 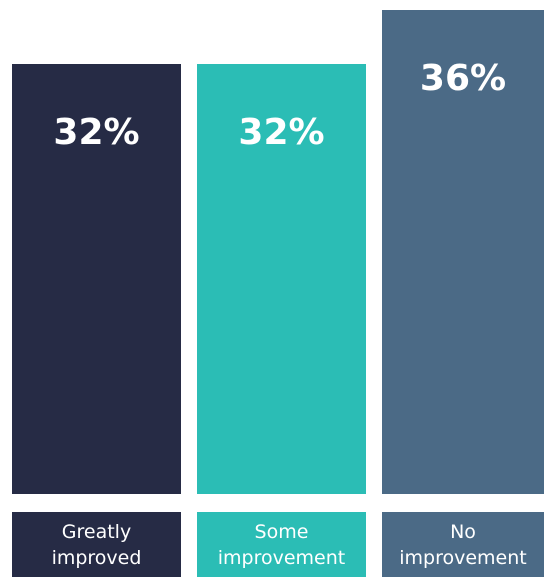 What do you see at coordinates (96, 544) in the screenshot?
I see `category-label: Greatly improved` at bounding box center [96, 544].